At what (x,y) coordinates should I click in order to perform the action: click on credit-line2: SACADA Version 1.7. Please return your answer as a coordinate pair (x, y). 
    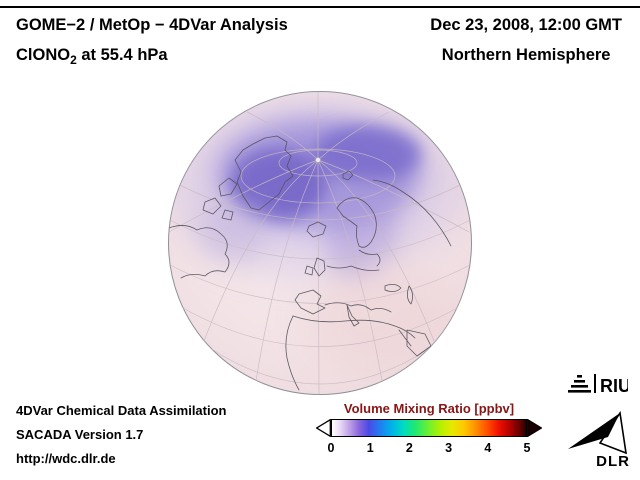
    Looking at the image, I should click on (80, 434).